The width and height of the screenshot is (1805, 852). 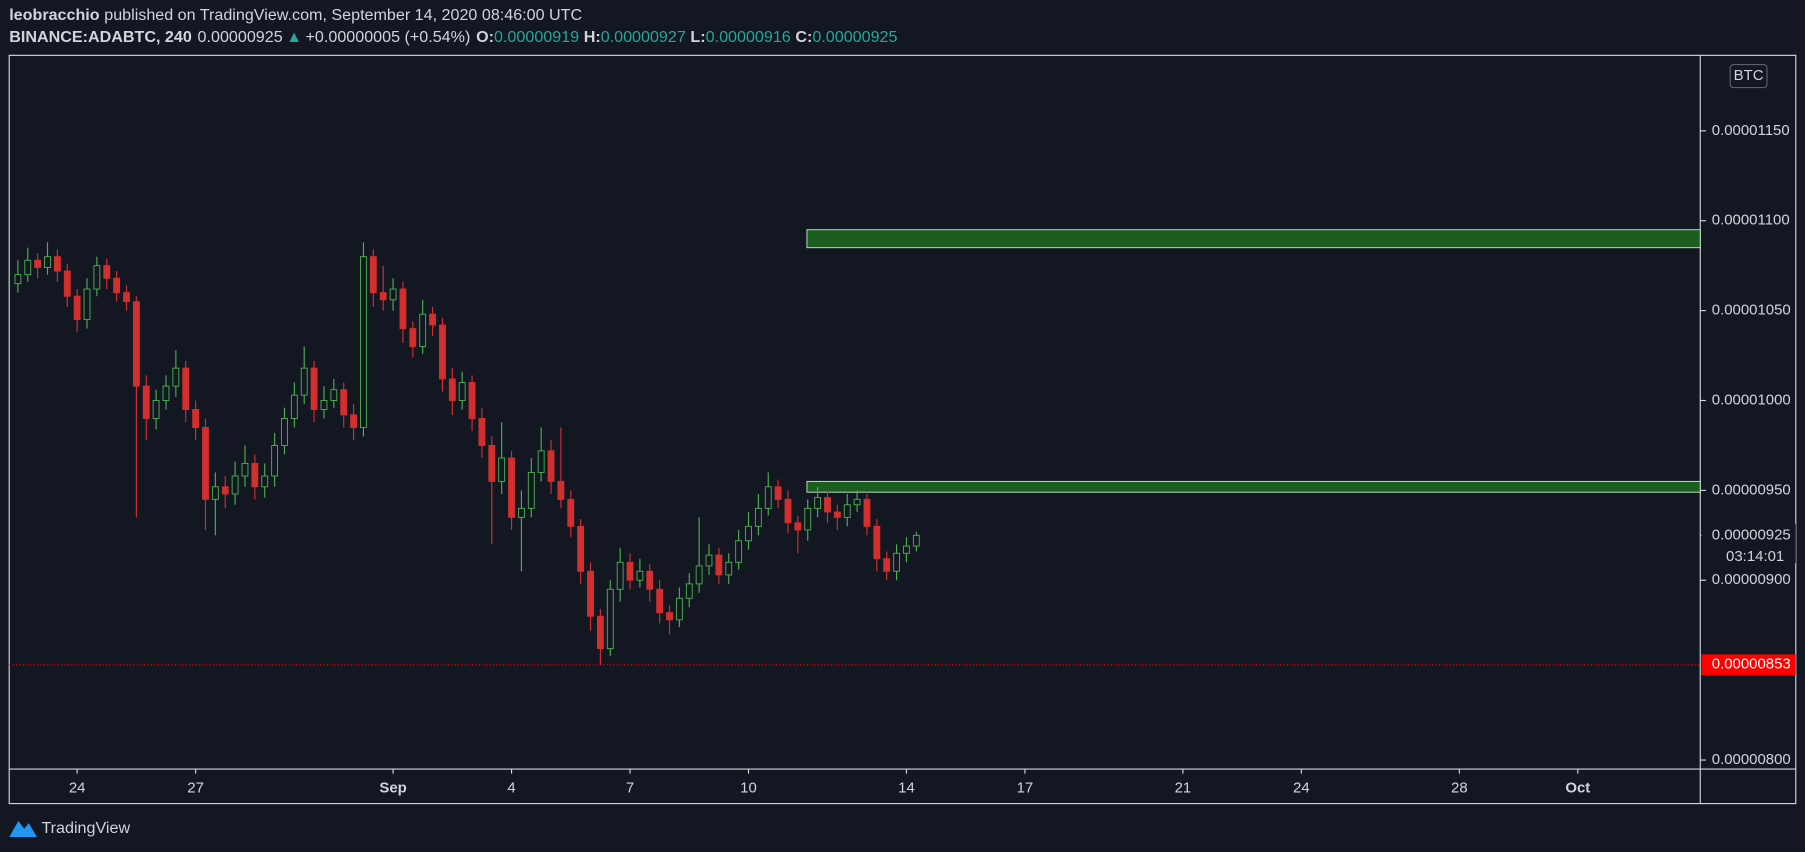 I want to click on currency: BTC, so click(x=1749, y=75).